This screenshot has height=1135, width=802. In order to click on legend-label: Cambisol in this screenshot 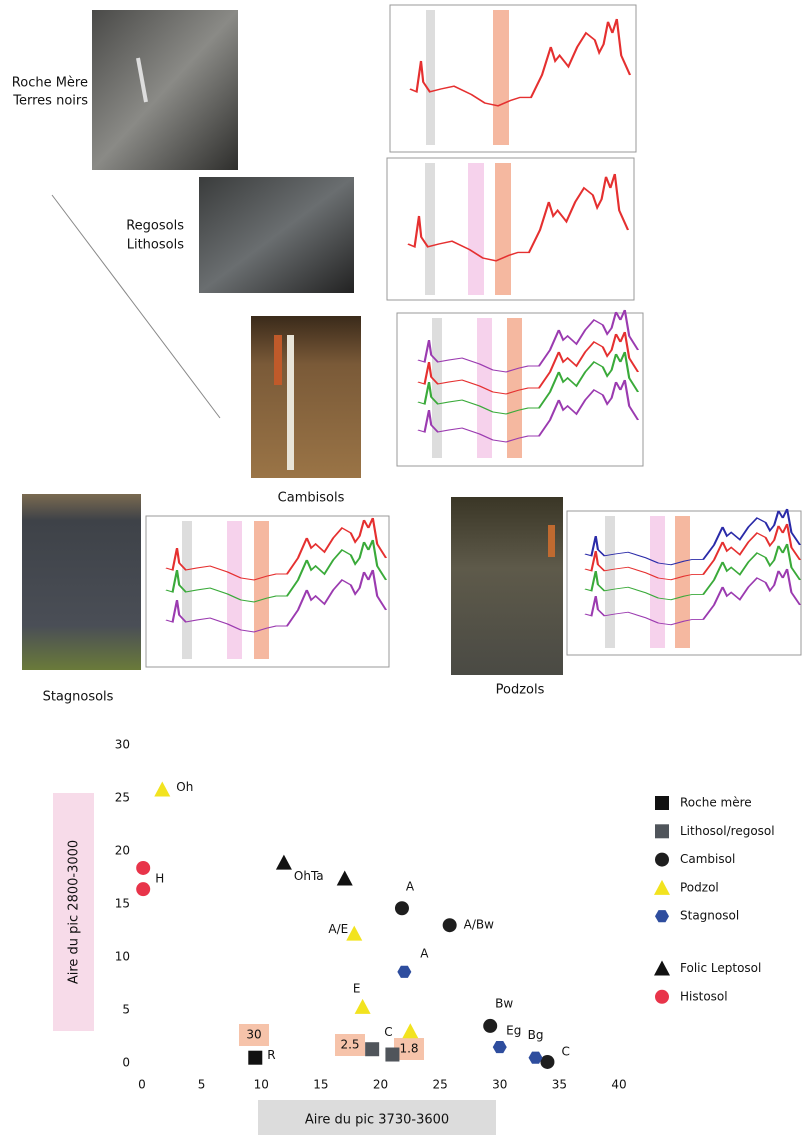, I will do `click(707, 859)`.